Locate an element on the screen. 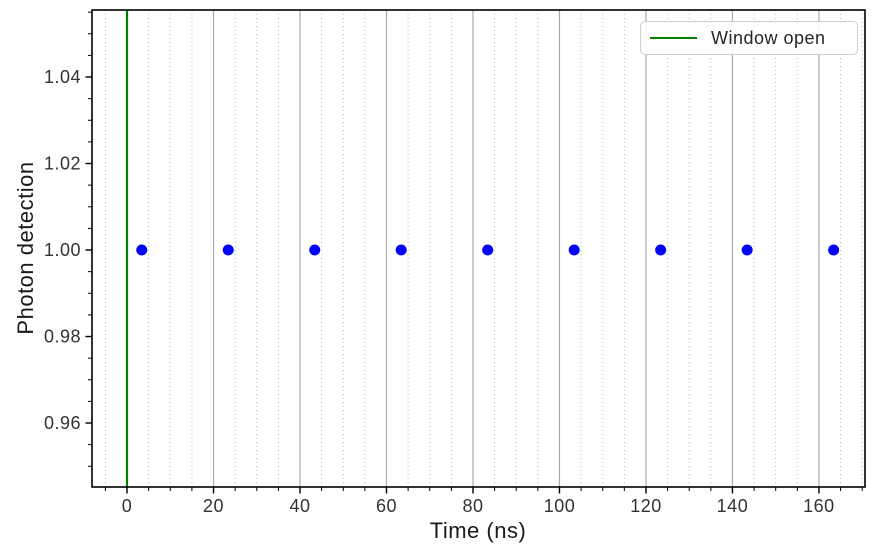 Image resolution: width=877 pixels, height=556 pixels. y-axis-label: Photon detection is located at coordinates (25, 248).